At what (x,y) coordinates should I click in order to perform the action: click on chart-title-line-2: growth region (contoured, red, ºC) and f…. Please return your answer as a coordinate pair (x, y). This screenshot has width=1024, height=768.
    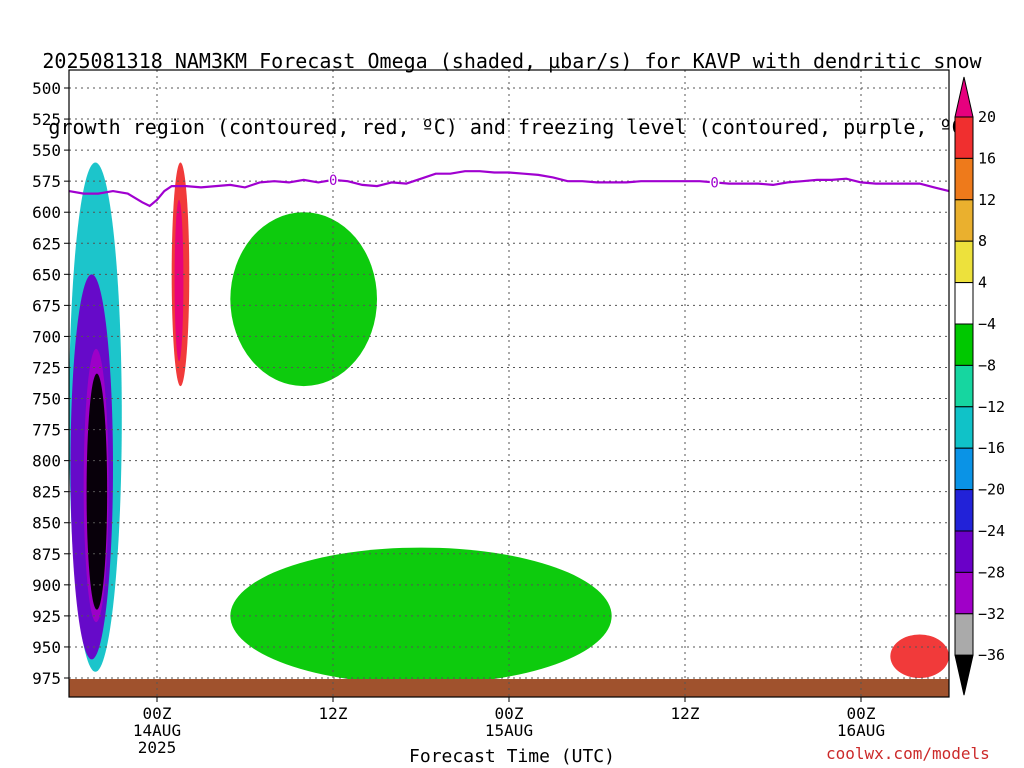
    Looking at the image, I should click on (512, 127).